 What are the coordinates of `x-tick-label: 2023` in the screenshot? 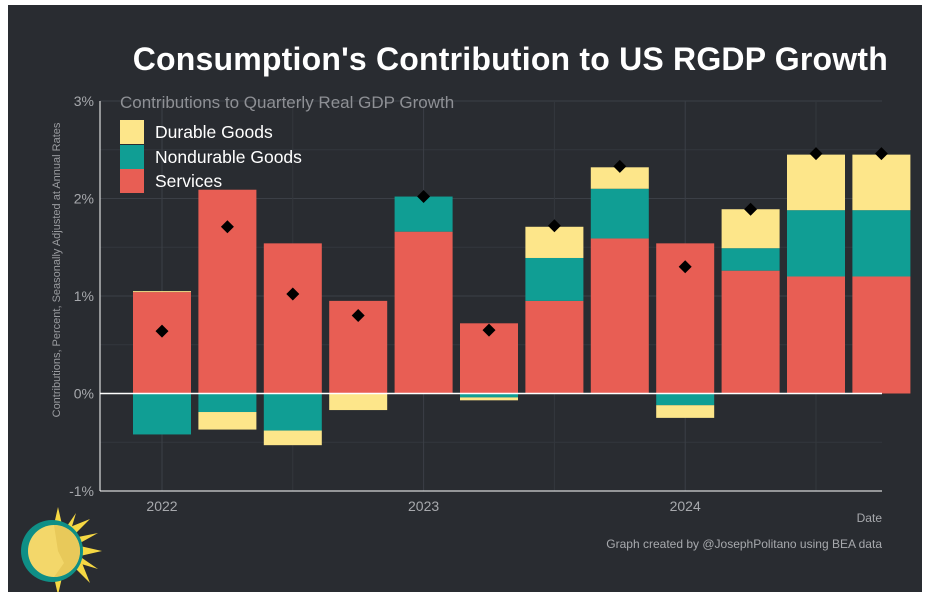 It's located at (423, 506).